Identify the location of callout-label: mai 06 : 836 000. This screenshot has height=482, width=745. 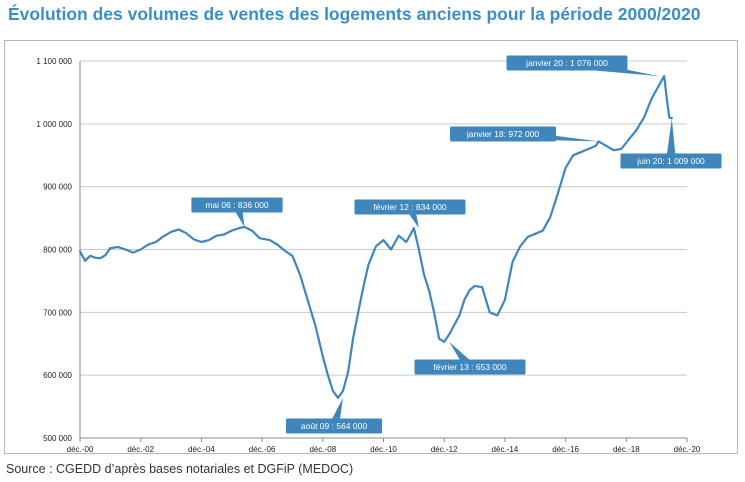
(237, 205).